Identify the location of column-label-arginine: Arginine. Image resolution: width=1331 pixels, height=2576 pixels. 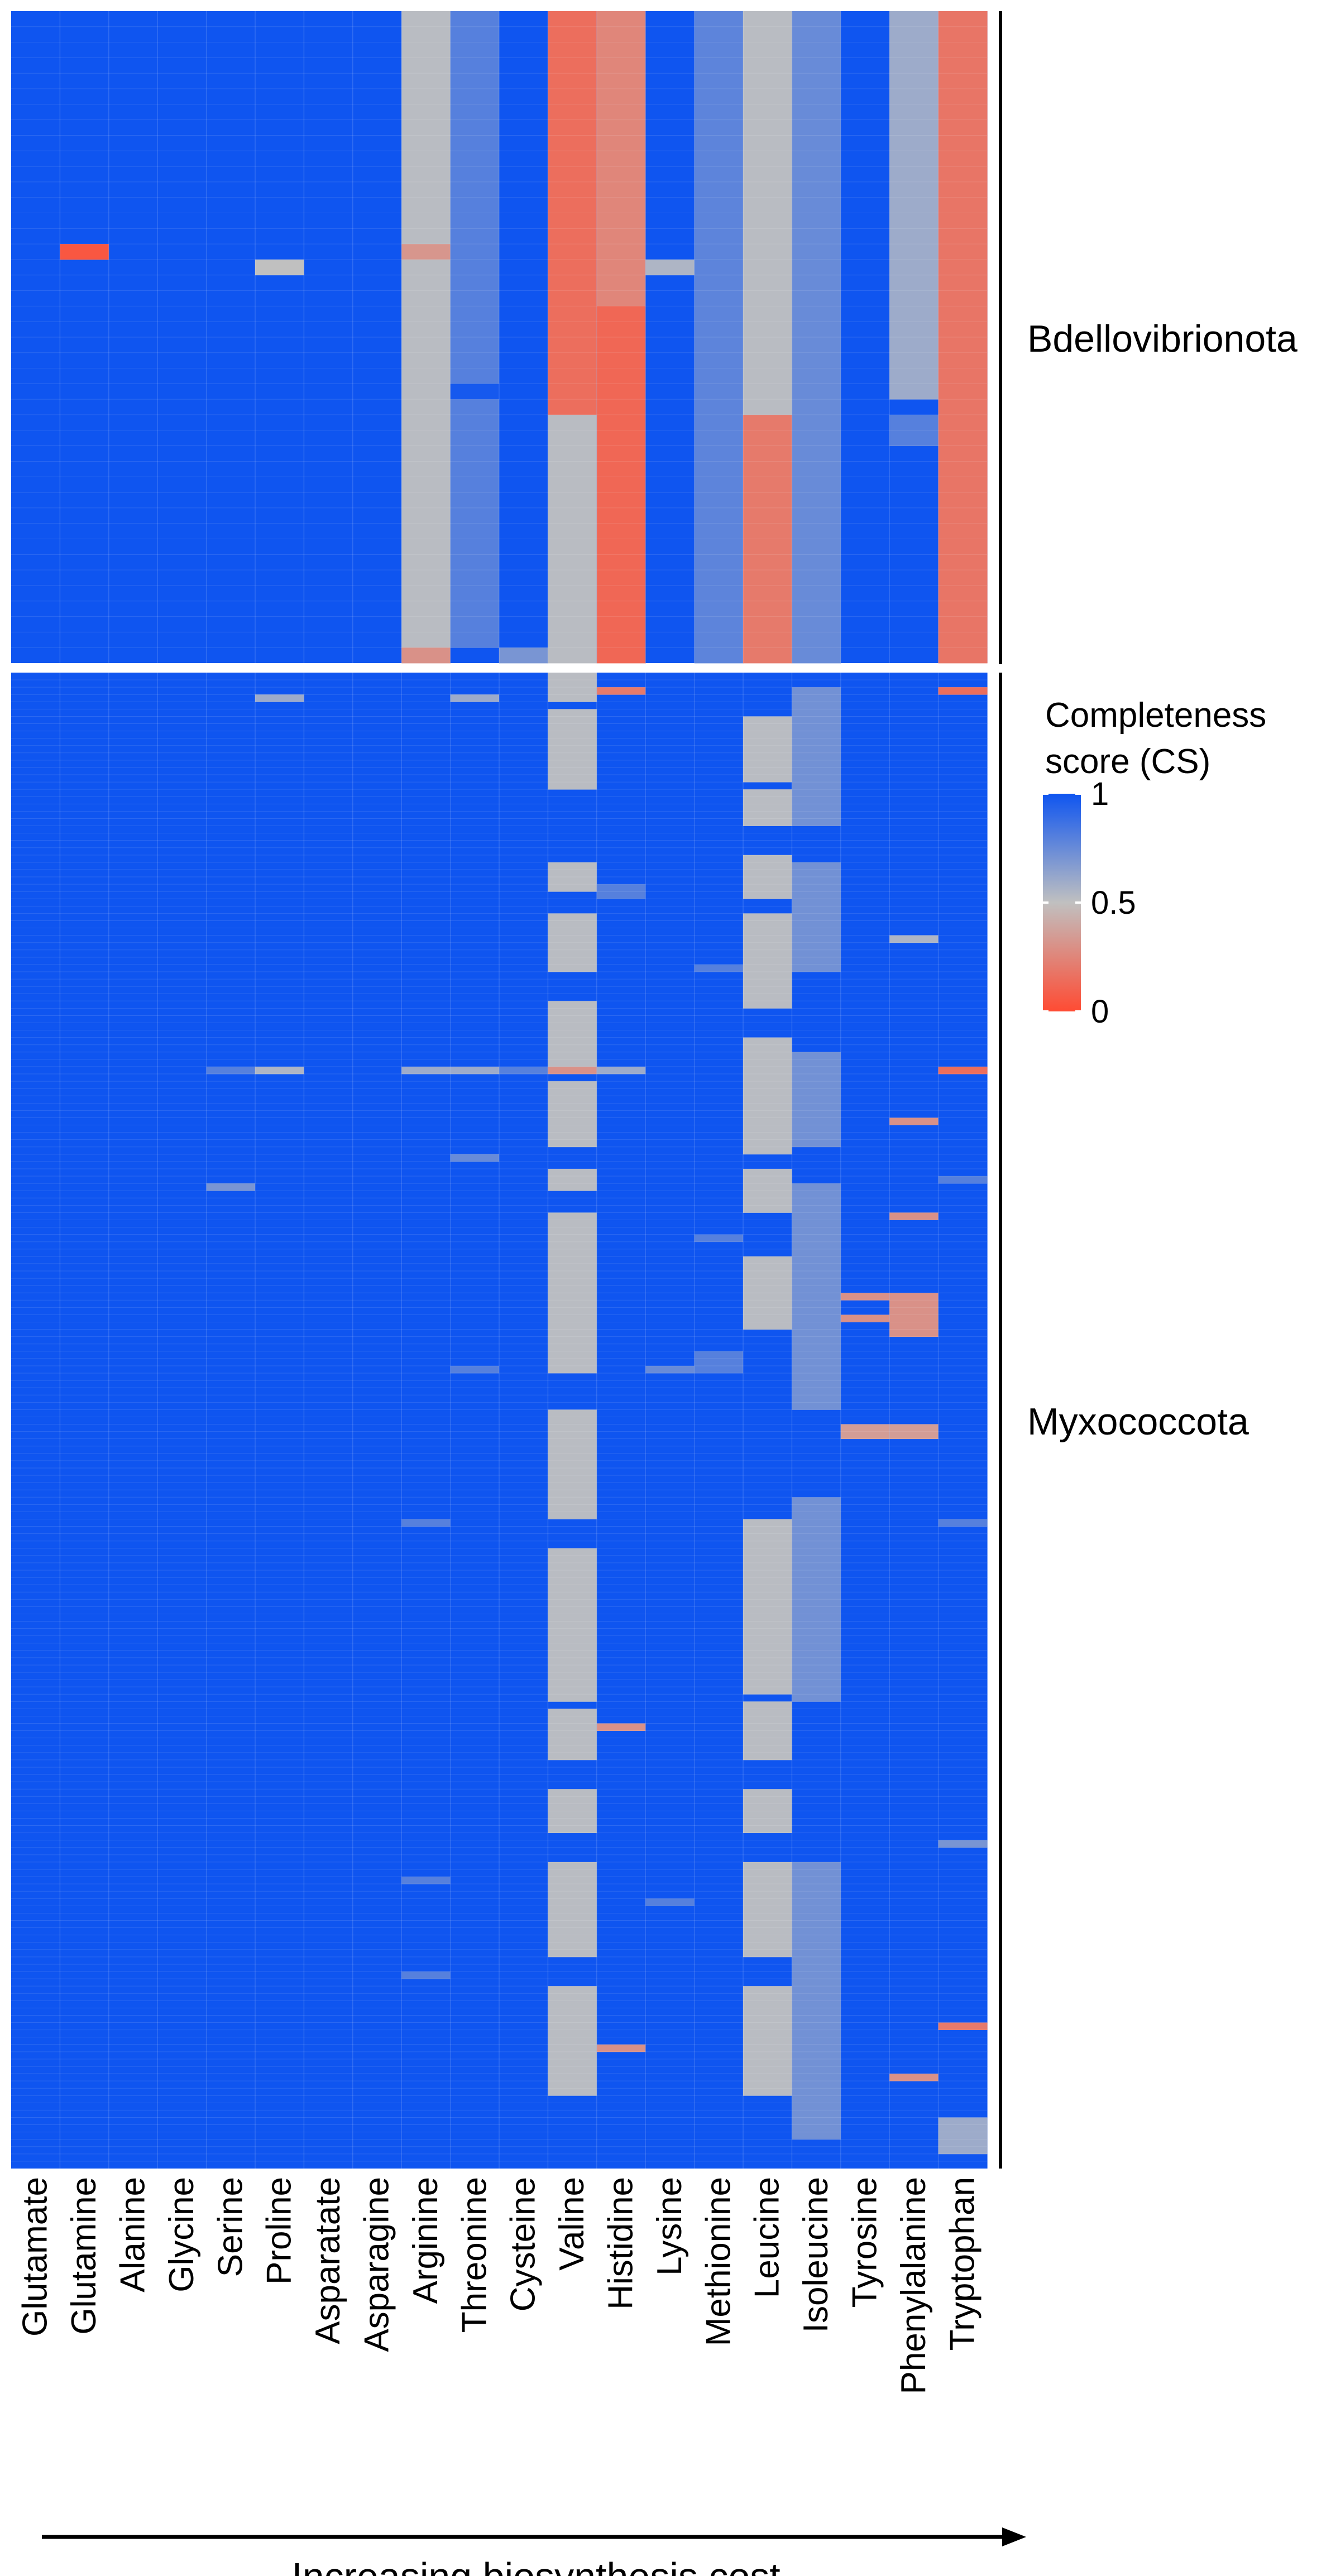
(426, 2240).